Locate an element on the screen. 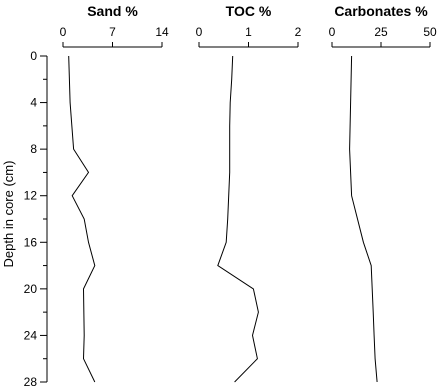  depth-axis: 0 4 8 12 16 20 24 28 is located at coordinates (36, 219).